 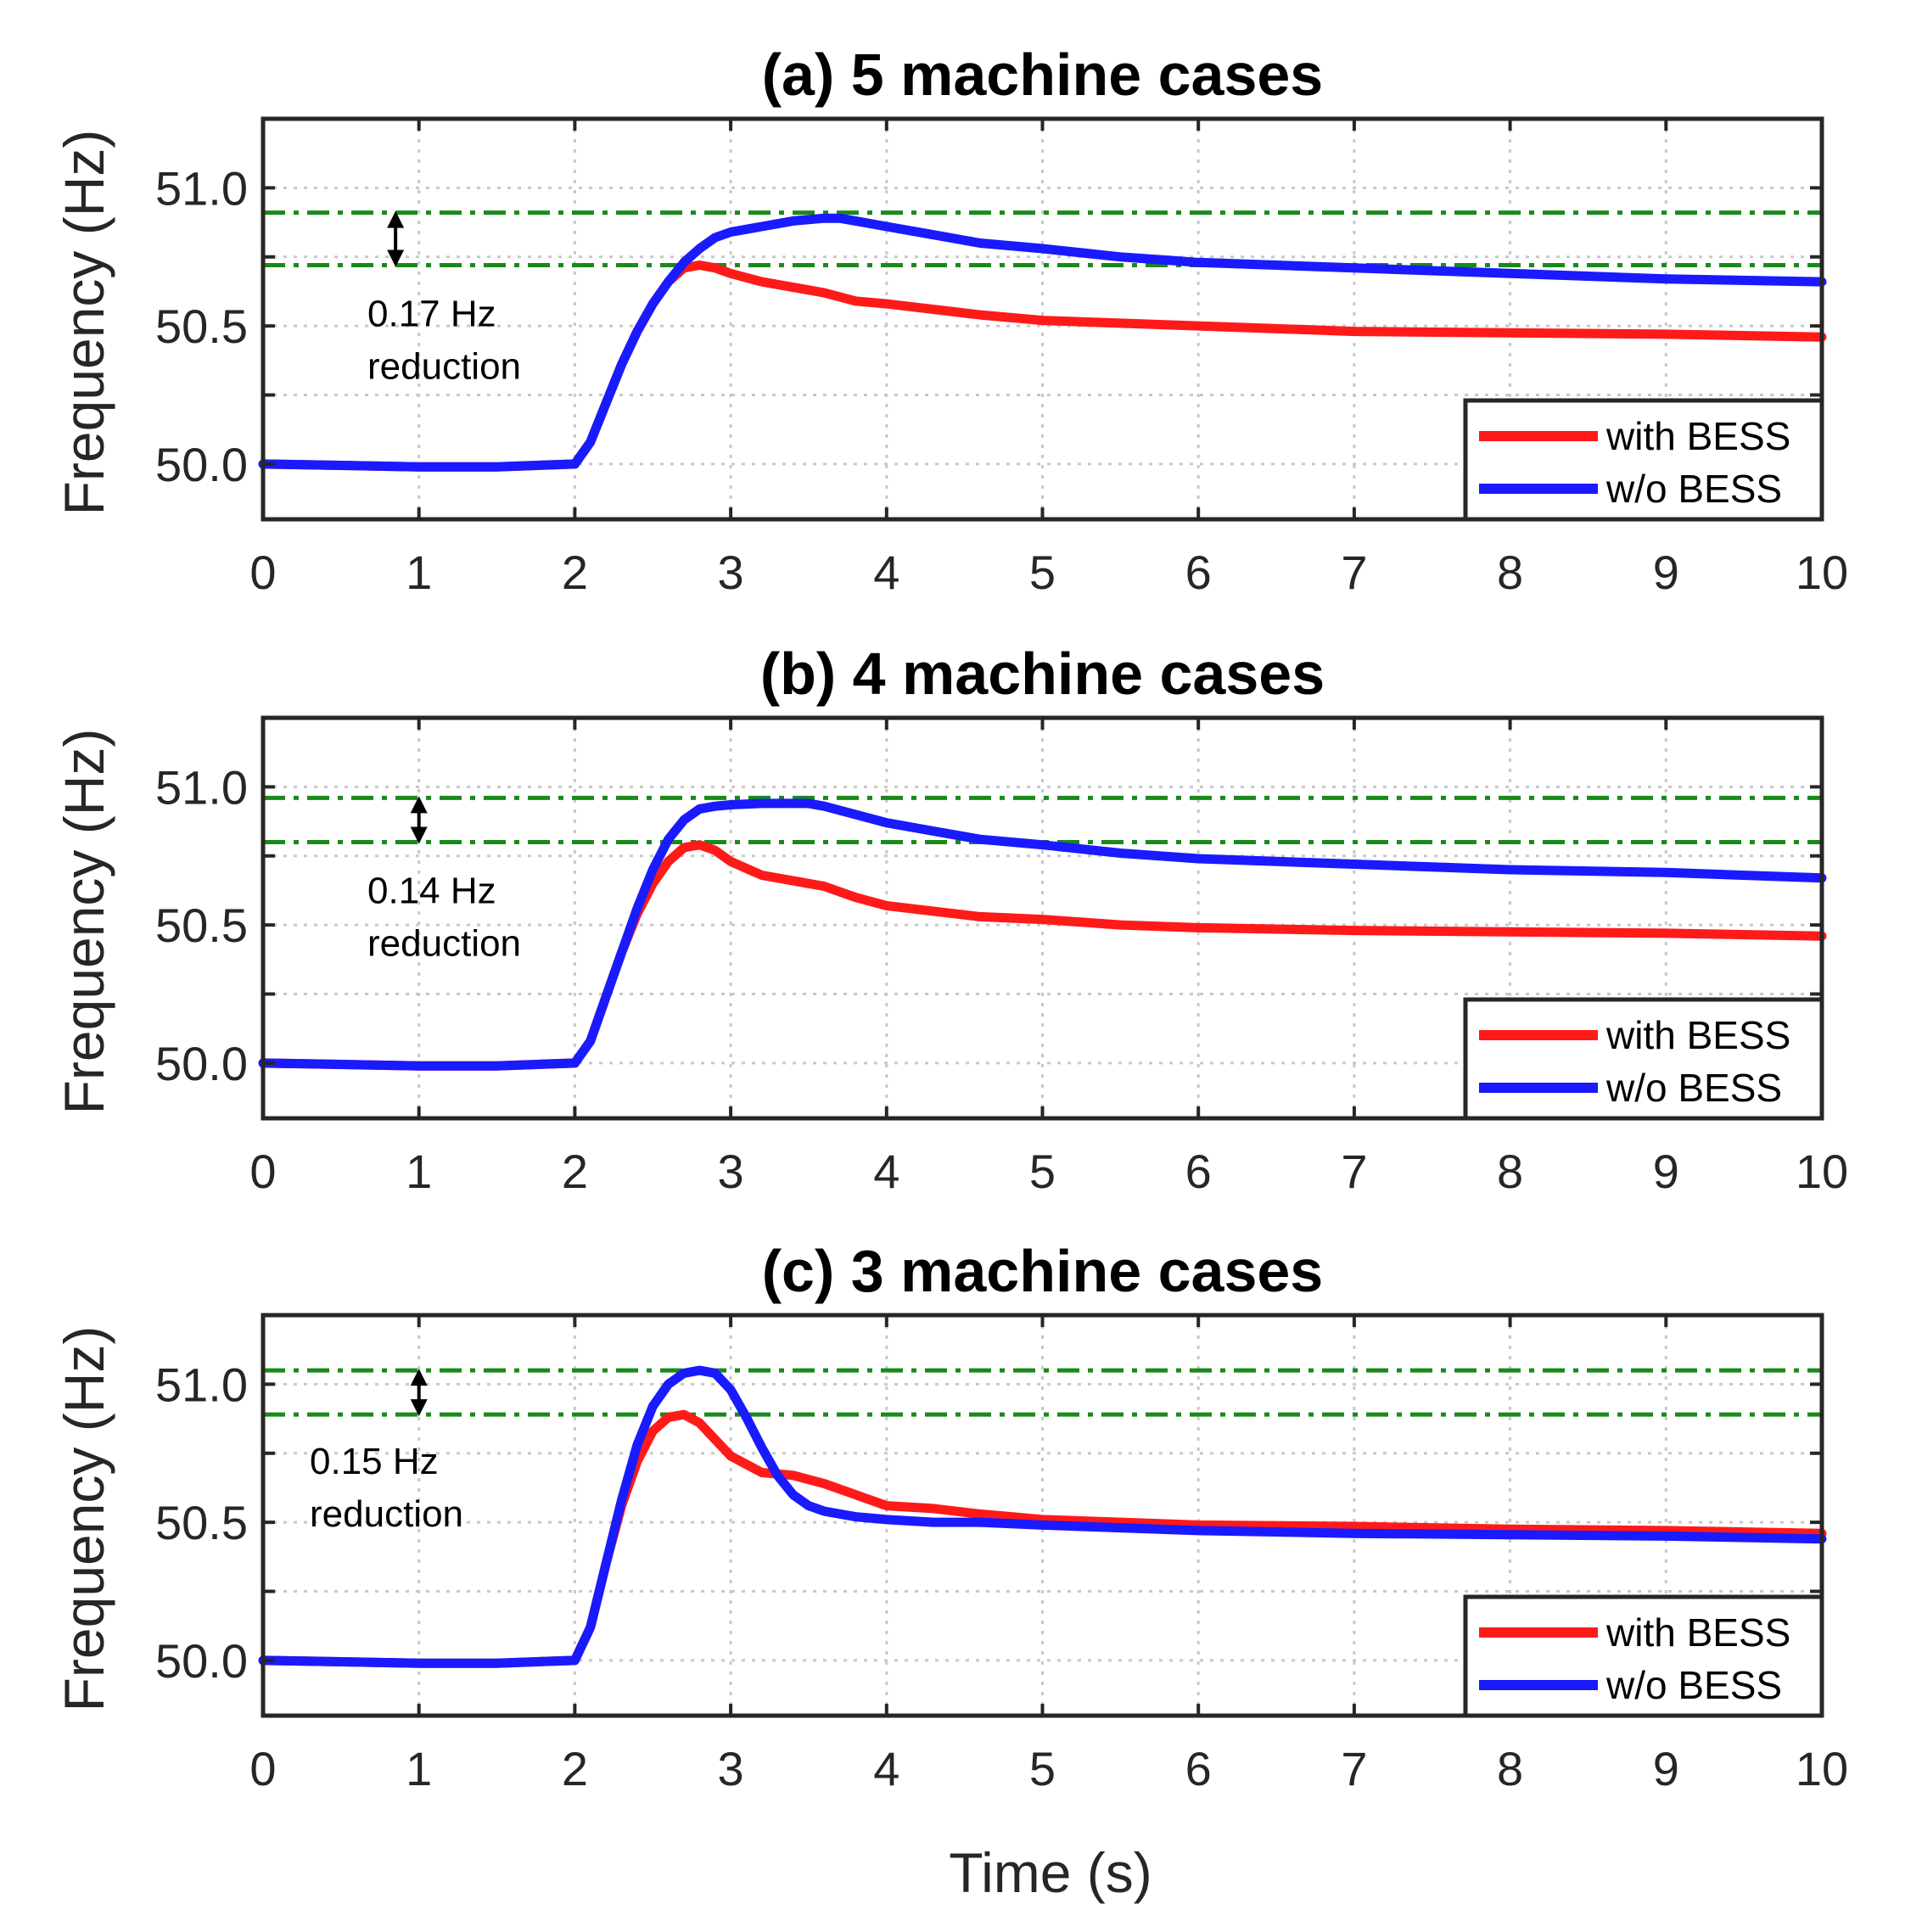 I want to click on panel-title: (a) 5 machine cases, so click(x=1042, y=75).